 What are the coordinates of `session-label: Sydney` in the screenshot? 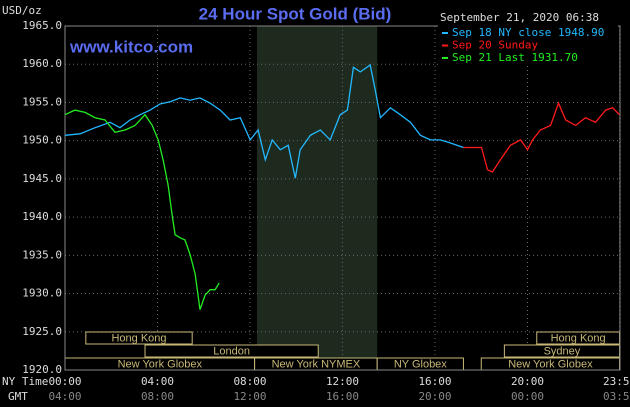 It's located at (562, 351).